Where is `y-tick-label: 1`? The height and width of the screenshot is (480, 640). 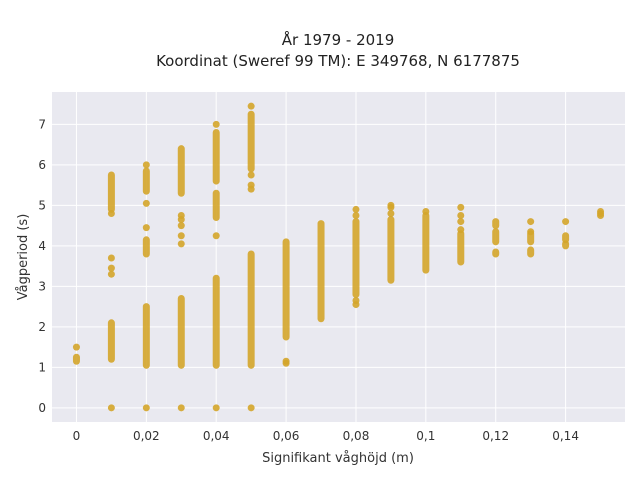
y-tick-label: 1 is located at coordinates (42, 367).